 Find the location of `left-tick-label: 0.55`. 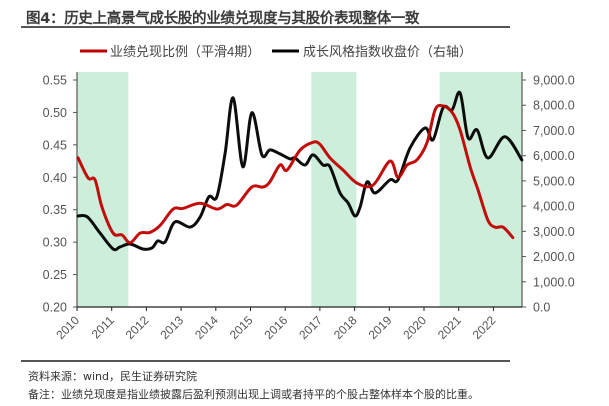

left-tick-label: 0.55 is located at coordinates (55, 81).